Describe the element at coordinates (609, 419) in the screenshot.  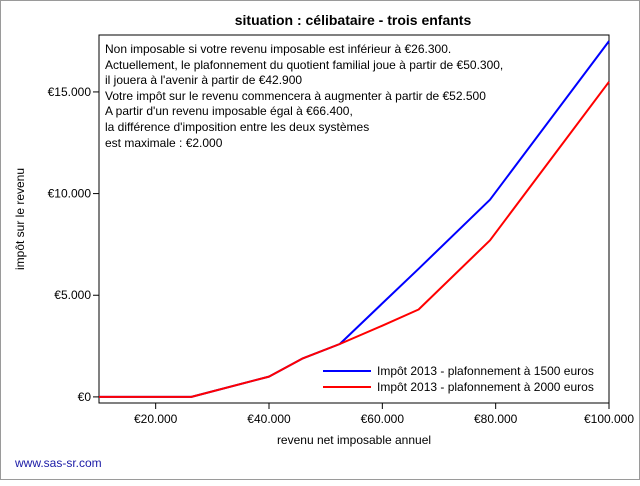
I see `x-tick-label: €100.000` at that location.